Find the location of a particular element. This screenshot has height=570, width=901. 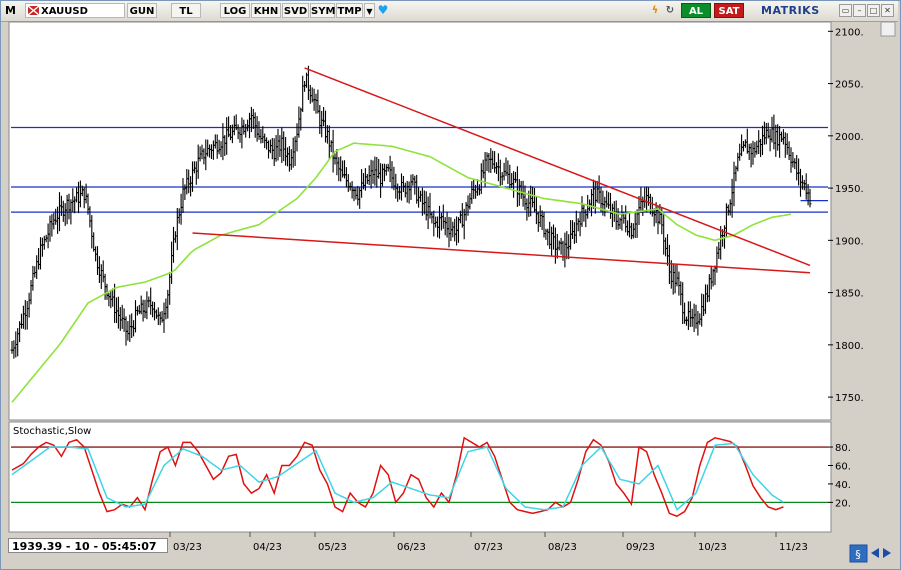

stochastic-tick-label: 60. is located at coordinates (843, 466).